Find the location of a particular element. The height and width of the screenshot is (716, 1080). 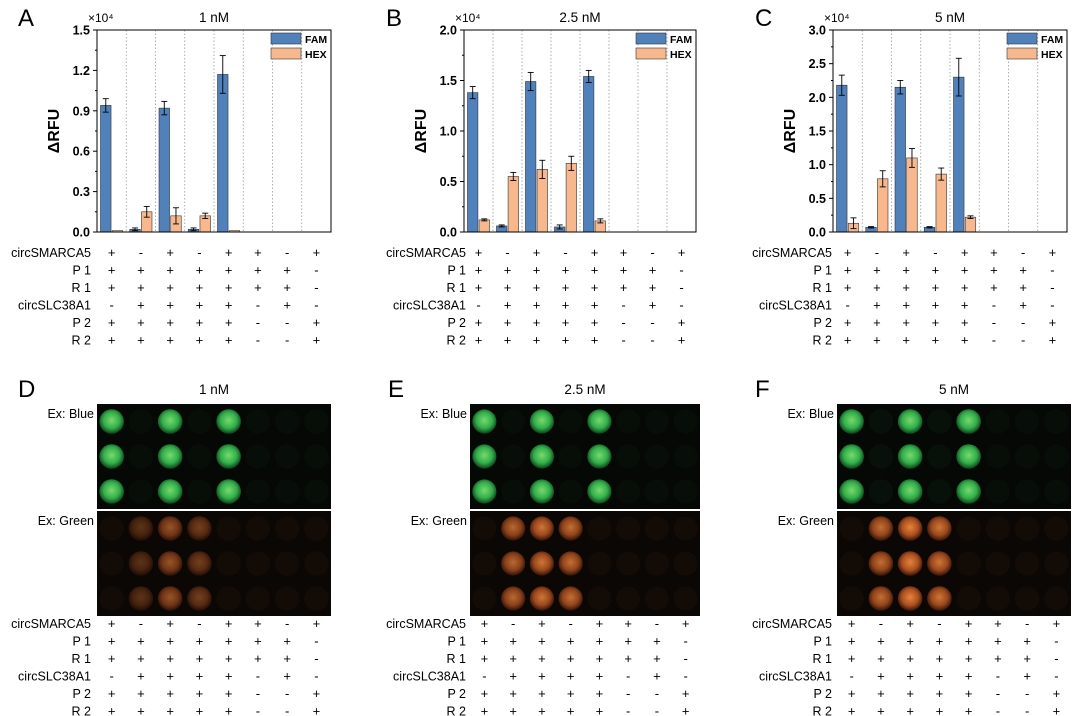

chart-panel-C: 0.0 0.5 1.0 1.5 2.0 2.5 3.0×10⁴ 5 nM ΔRFU C FAM HEX is located at coordinates (911, 122).